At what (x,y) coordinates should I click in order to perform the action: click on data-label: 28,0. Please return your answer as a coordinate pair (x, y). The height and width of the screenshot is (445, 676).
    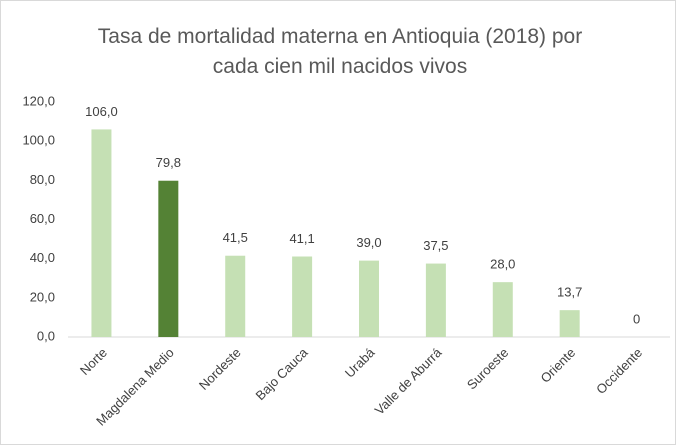
    Looking at the image, I should click on (502, 264).